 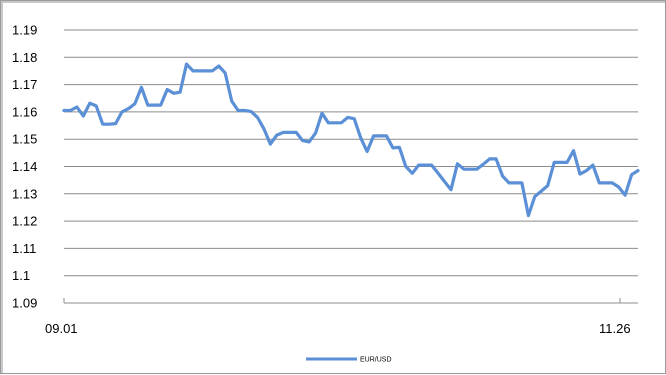 What do you see at coordinates (24, 248) in the screenshot?
I see `y-tick-label: 1.11` at bounding box center [24, 248].